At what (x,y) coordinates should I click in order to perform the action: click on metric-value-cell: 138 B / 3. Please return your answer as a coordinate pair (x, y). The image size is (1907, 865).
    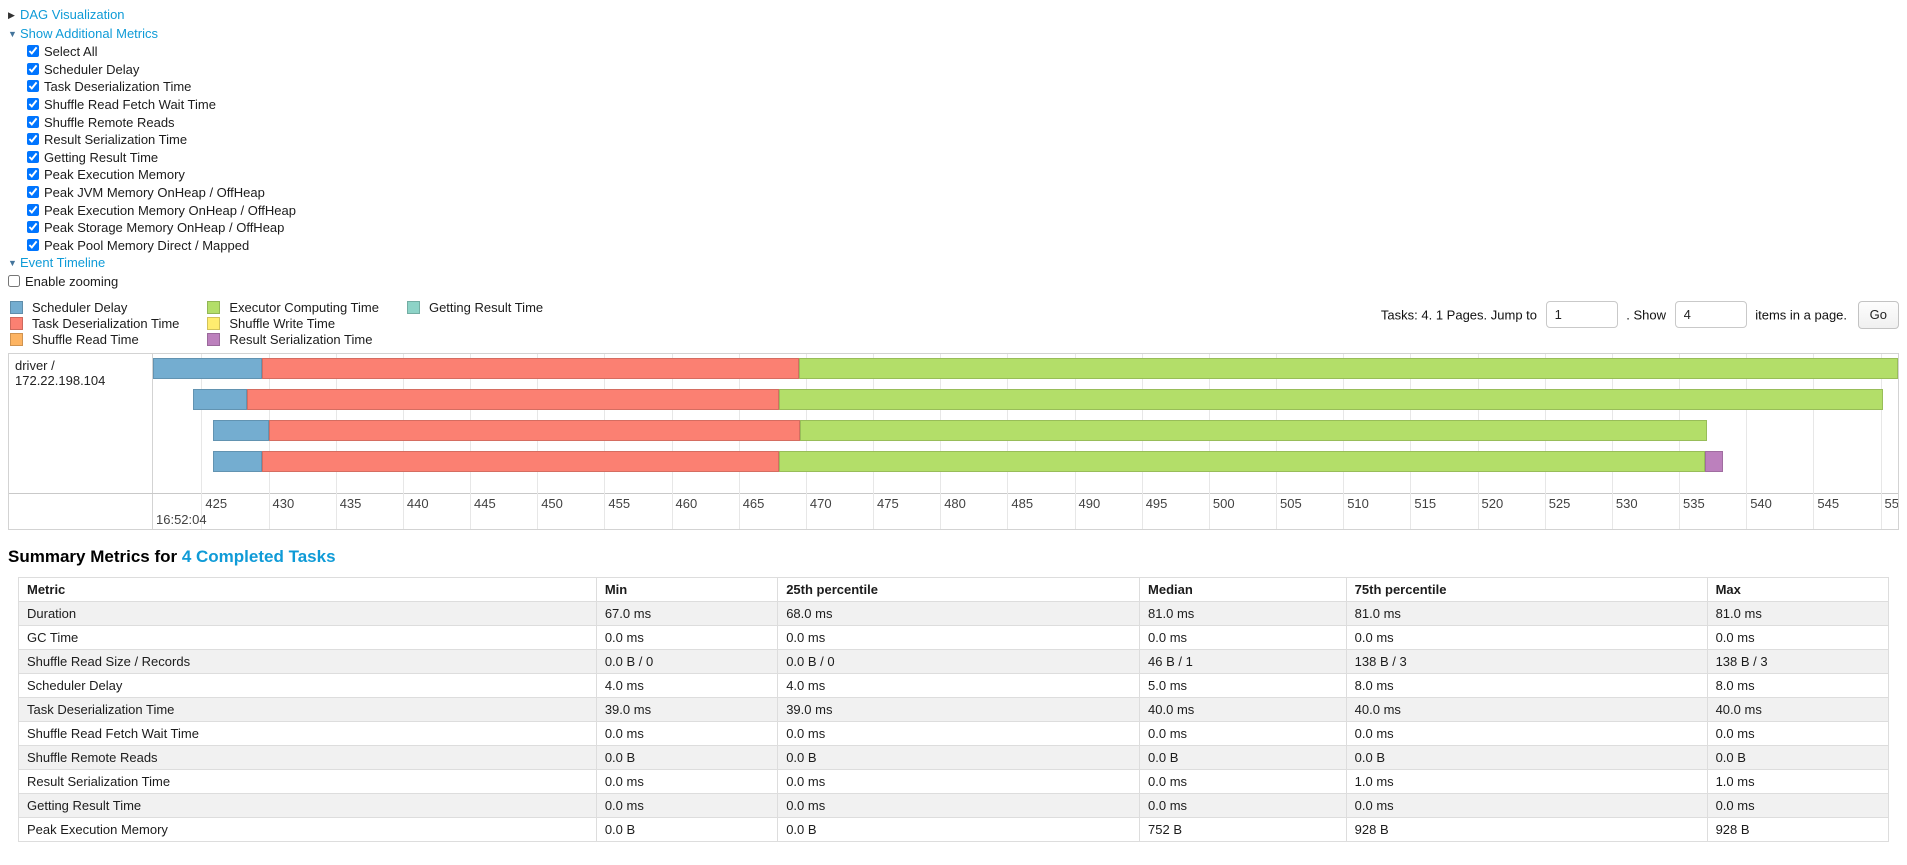
    Looking at the image, I should click on (1526, 661).